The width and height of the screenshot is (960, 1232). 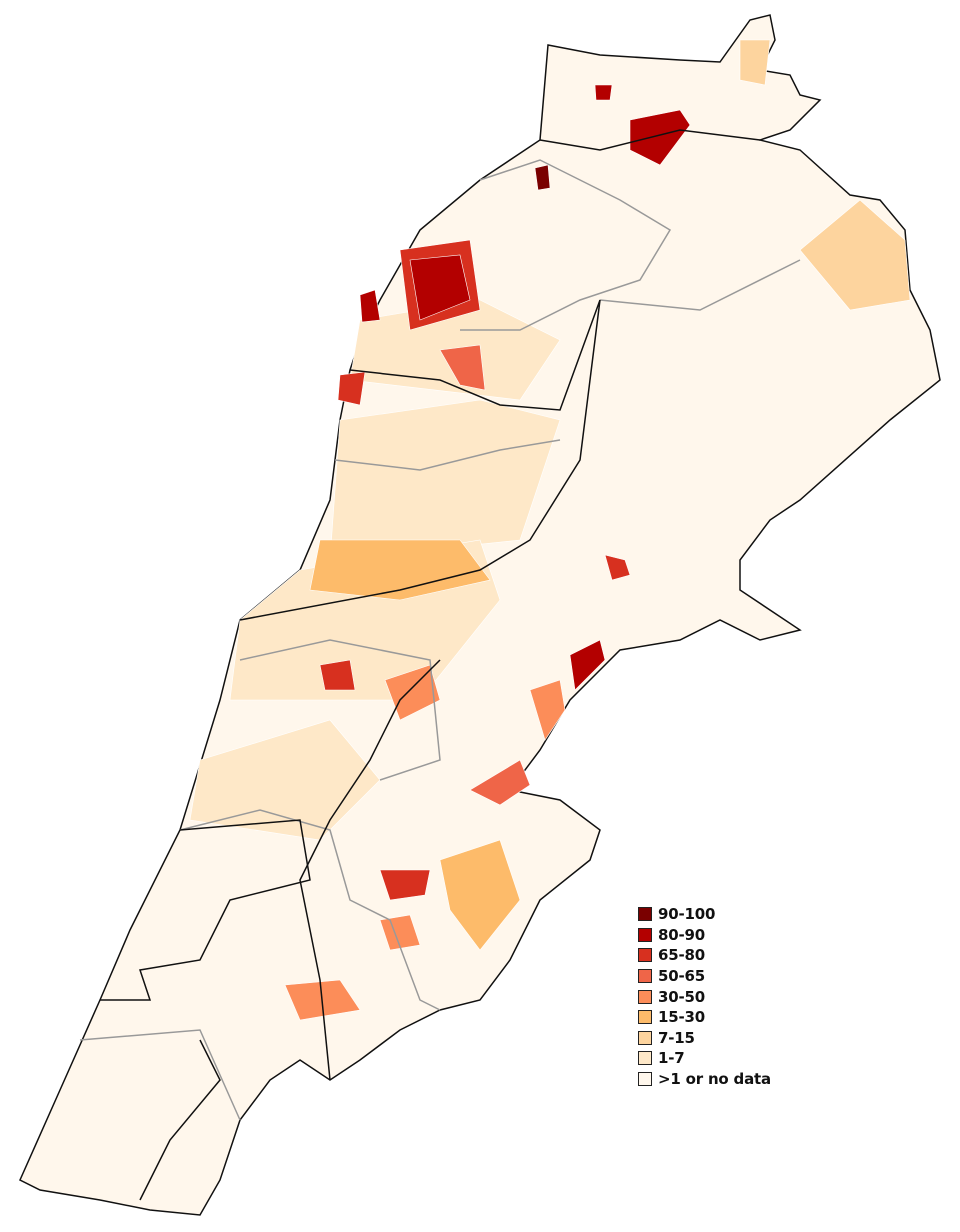 I want to click on legend-label: 7-15, so click(x=676, y=1037).